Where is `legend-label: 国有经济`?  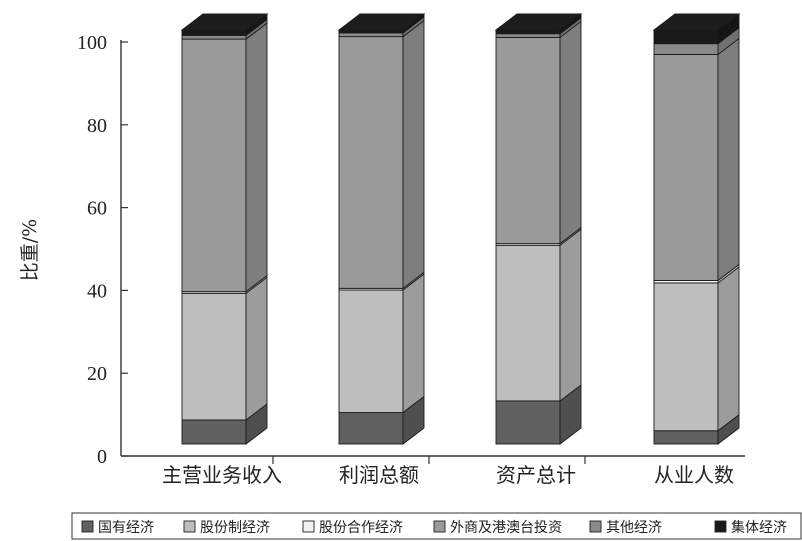 legend-label: 国有经济 is located at coordinates (126, 528).